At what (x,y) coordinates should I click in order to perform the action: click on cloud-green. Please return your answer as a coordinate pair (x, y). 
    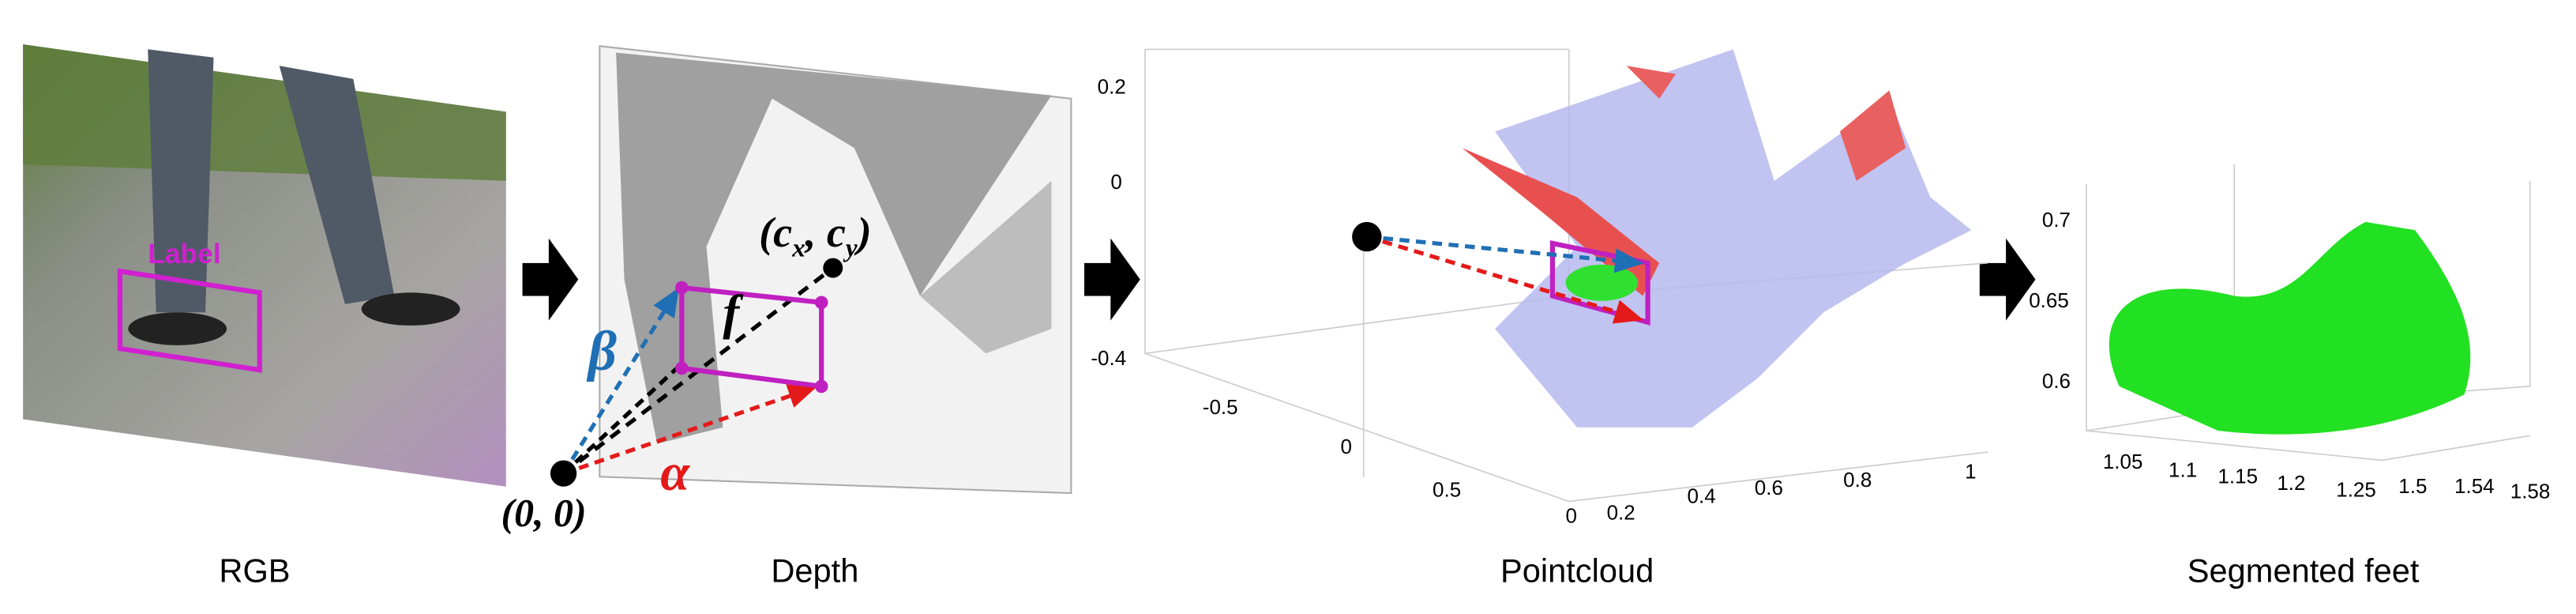
    Looking at the image, I should click on (1602, 282).